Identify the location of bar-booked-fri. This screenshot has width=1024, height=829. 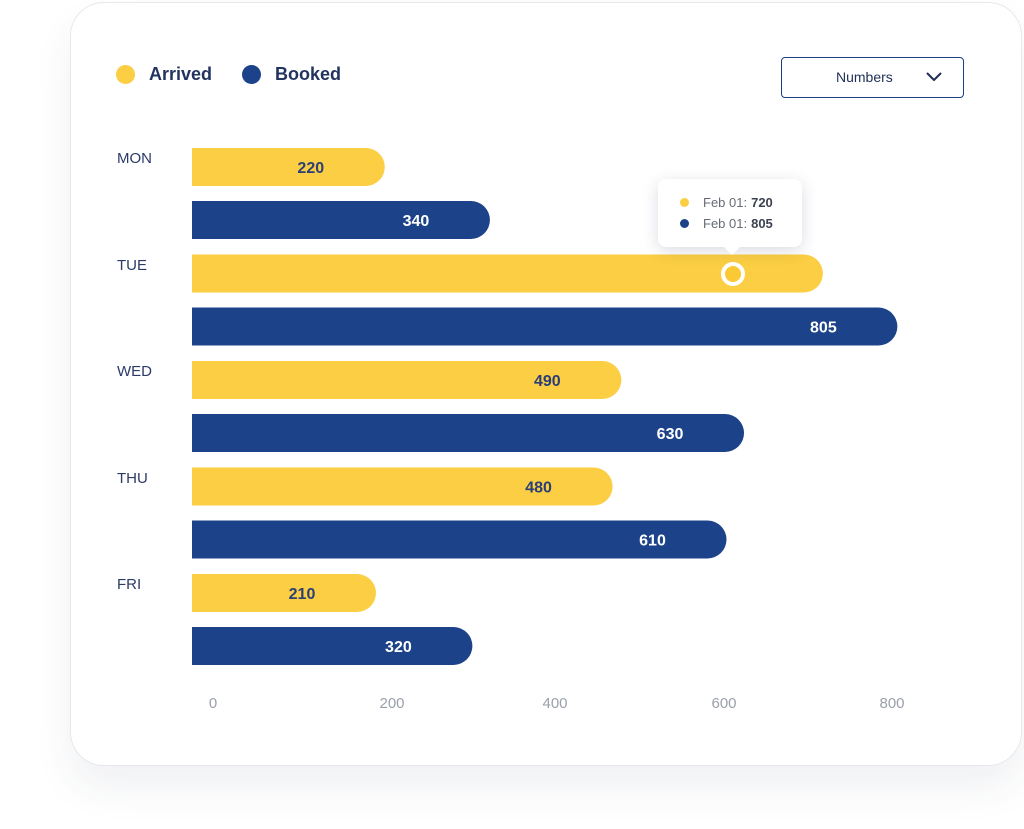
(332, 646).